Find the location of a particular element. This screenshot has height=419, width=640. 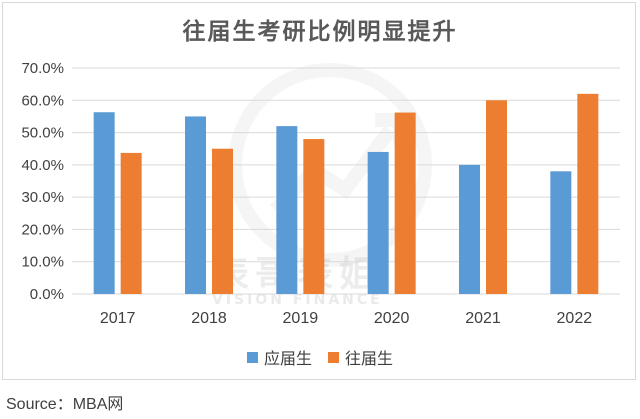

bar-past-grads-2018 is located at coordinates (222, 221).